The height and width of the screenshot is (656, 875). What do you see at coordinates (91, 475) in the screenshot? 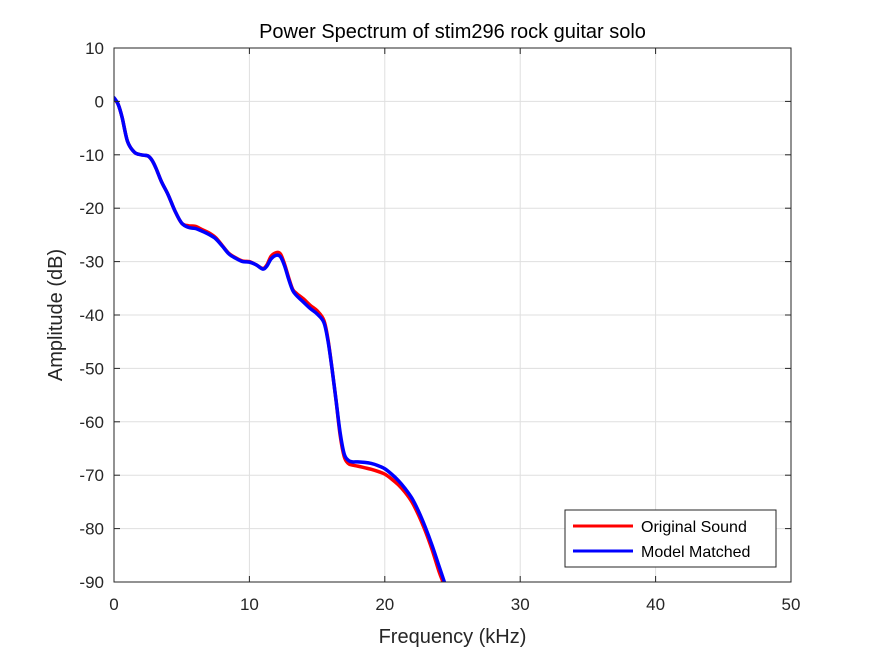
I see `y-tick-label: -70` at bounding box center [91, 475].